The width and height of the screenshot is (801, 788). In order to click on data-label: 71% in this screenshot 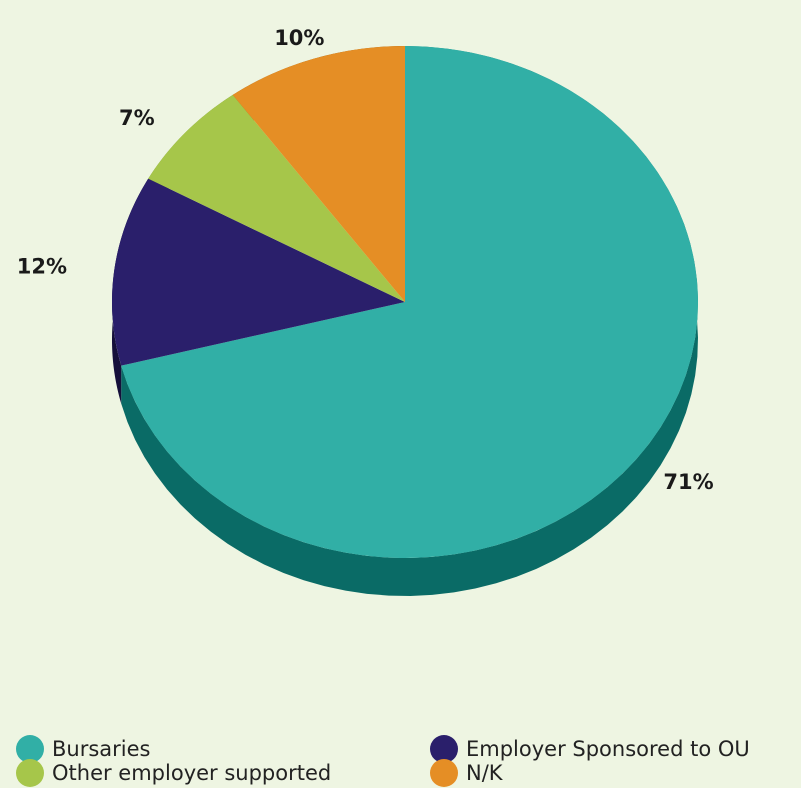, I will do `click(688, 482)`.